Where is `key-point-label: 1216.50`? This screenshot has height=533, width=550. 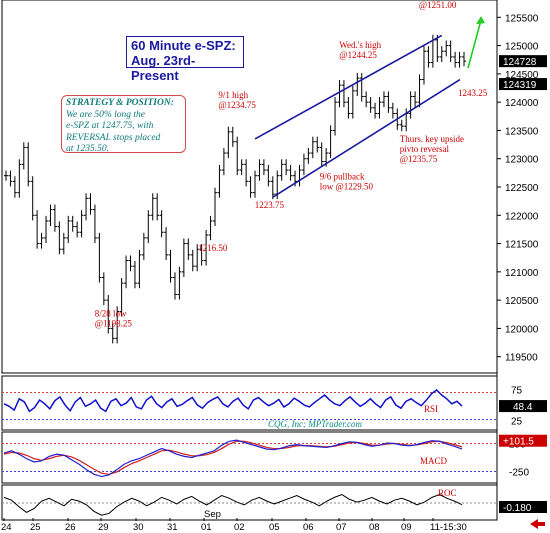
key-point-label: 1216.50 is located at coordinates (213, 248).